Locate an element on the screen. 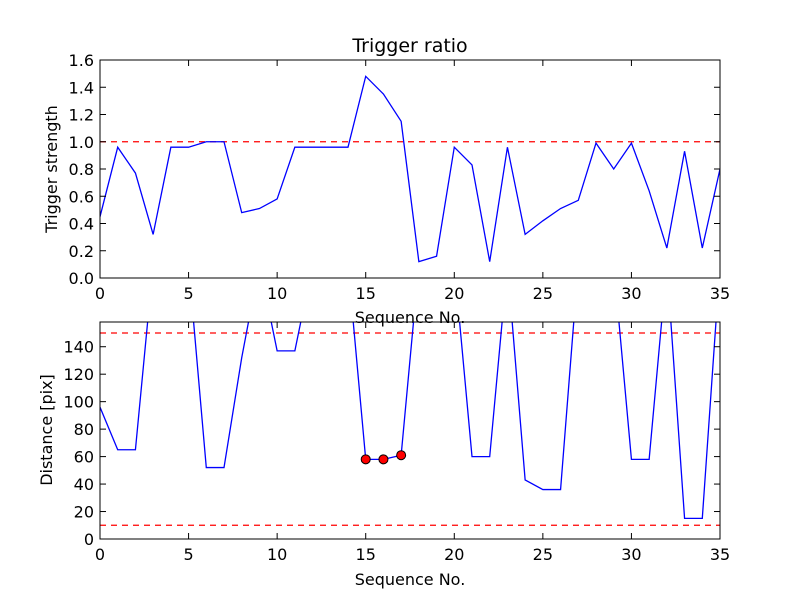 This screenshot has height=600, width=800. top-y-tick-label: 1.4 is located at coordinates (81, 87).